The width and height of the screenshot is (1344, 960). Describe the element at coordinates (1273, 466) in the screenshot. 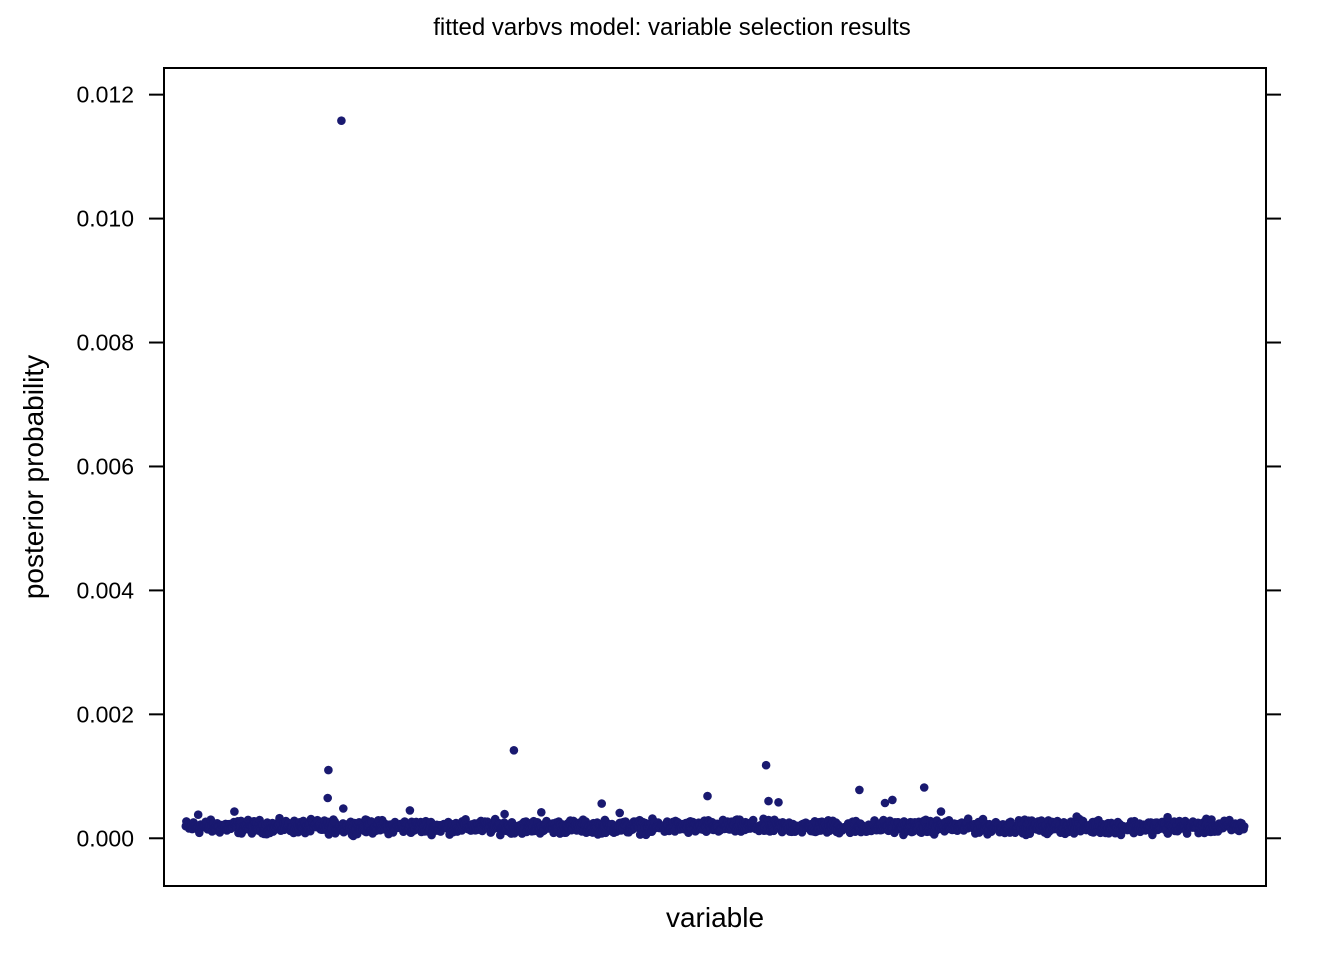

I see `y-axis-right` at that location.